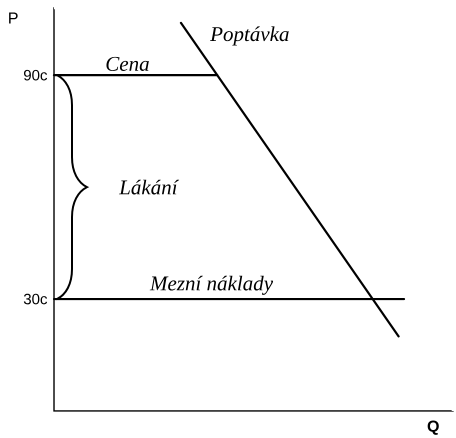 This screenshot has width=456, height=438. I want to click on ref-line-label: Mezní náklady, so click(212, 285).